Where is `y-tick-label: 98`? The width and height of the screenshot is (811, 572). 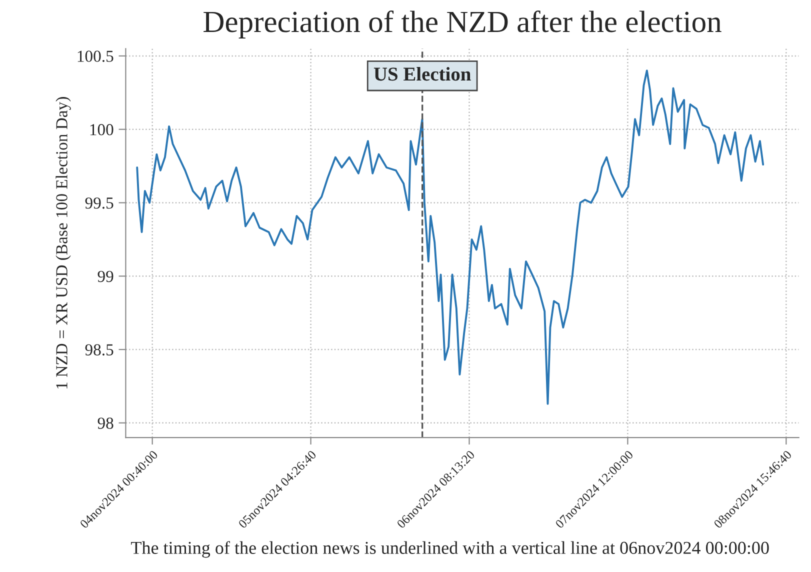
y-tick-label: 98 is located at coordinates (106, 423).